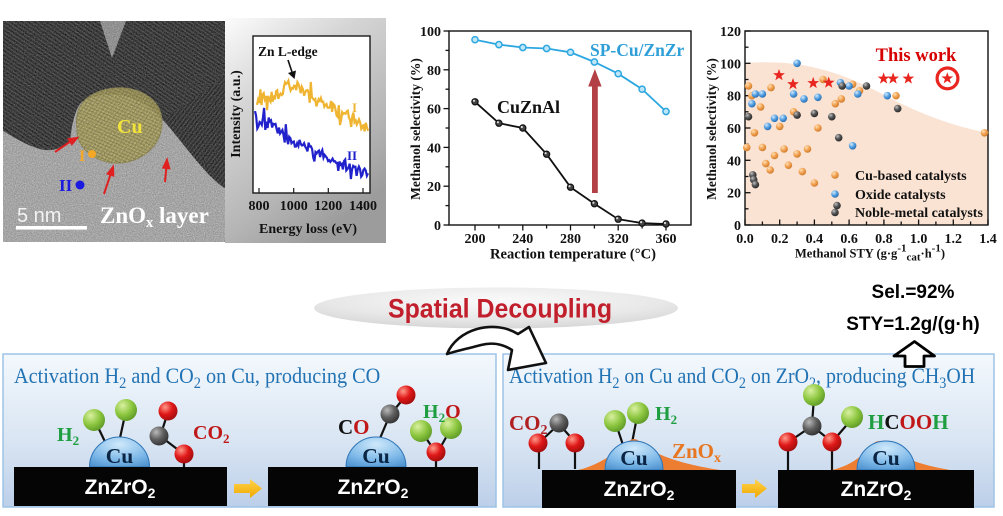 Image resolution: width=1003 pixels, height=516 pixels. Describe the element at coordinates (815, 239) in the screenshot. I see `svg-text: 0.4` at that location.